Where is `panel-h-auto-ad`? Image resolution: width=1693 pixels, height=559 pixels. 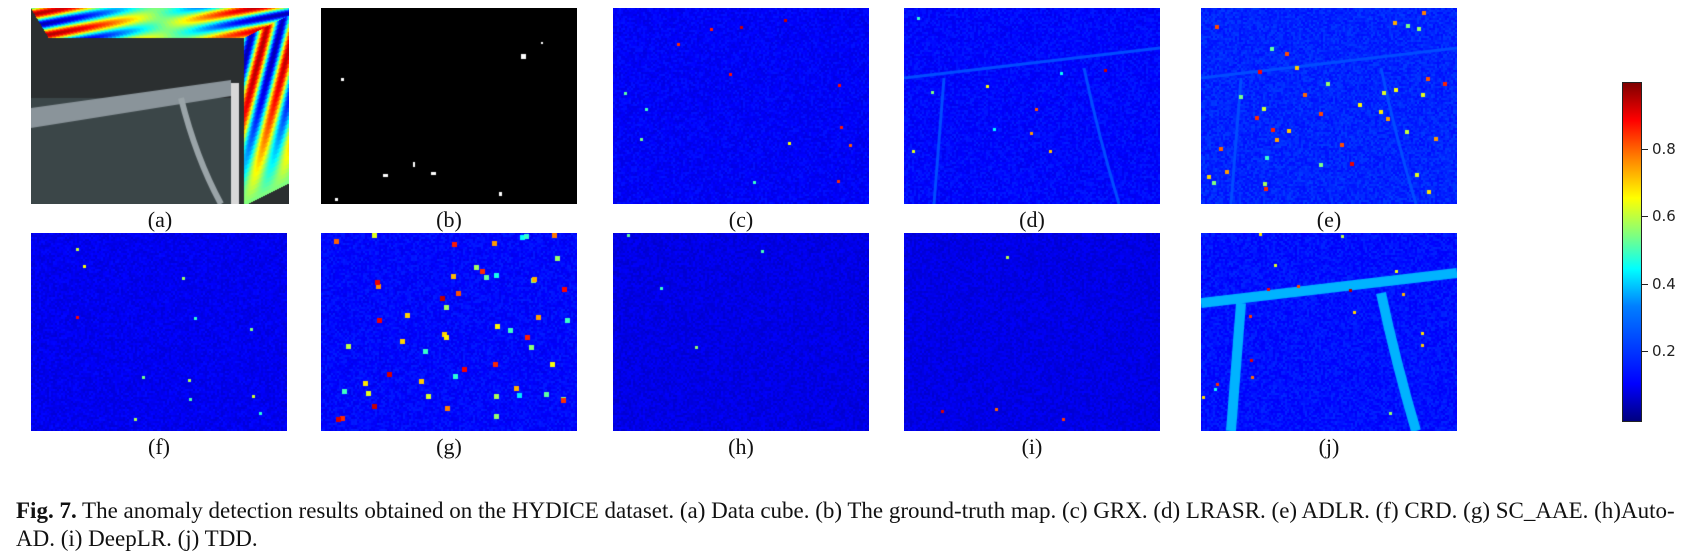
panel-h-auto-ad is located at coordinates (741, 332).